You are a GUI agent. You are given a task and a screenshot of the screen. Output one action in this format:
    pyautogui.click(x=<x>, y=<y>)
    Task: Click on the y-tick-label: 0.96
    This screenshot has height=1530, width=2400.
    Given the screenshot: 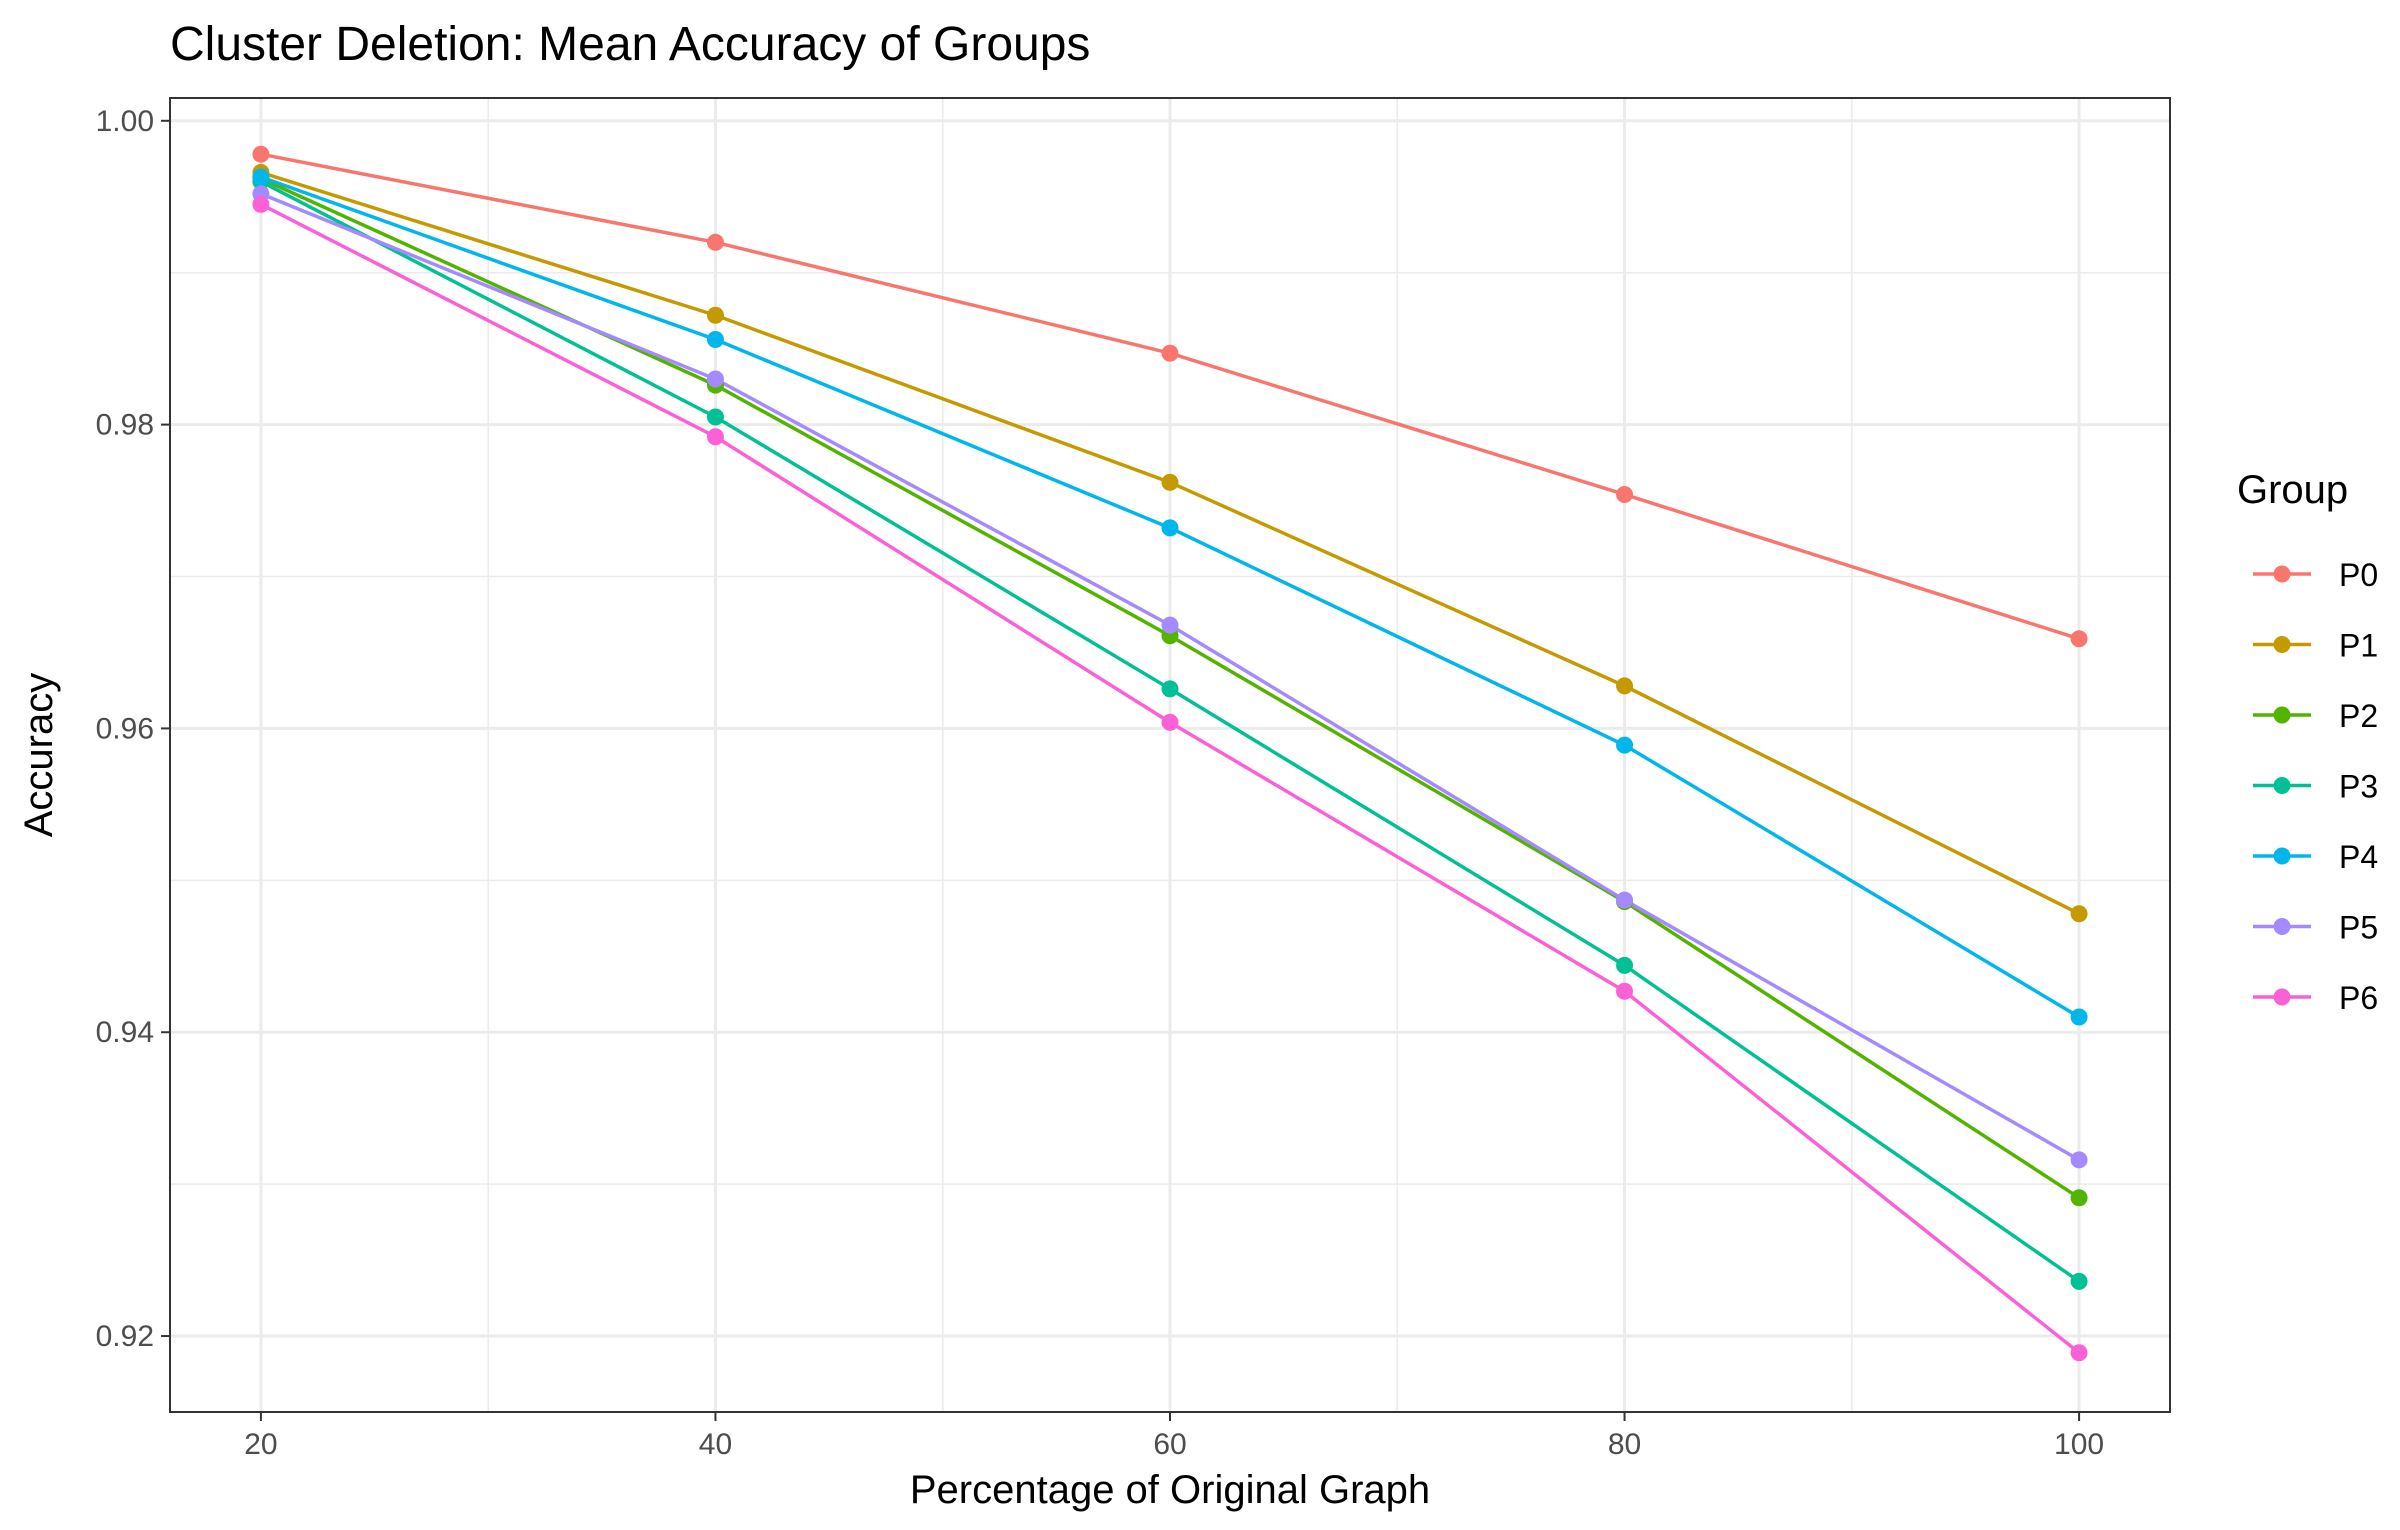 What is the action you would take?
    pyautogui.click(x=125, y=728)
    